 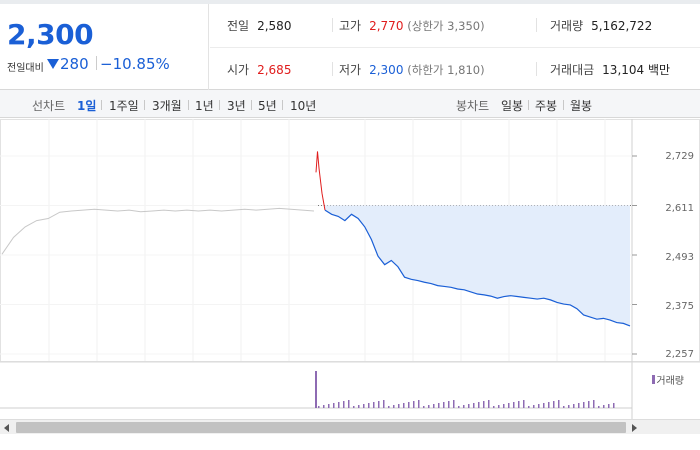 I want to click on open-value: 2,685, so click(x=274, y=70).